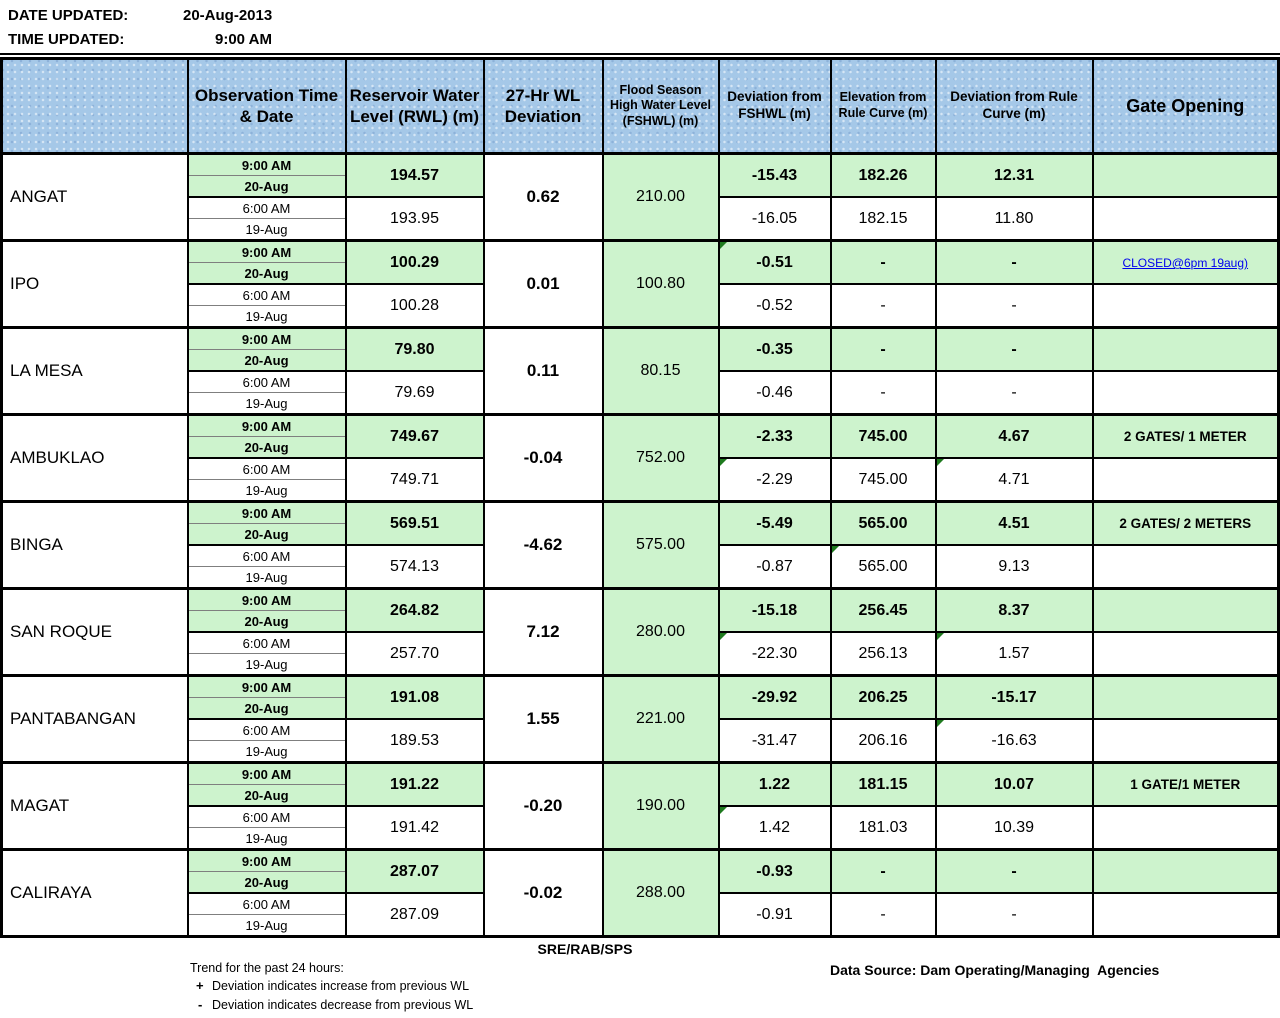 The image size is (1280, 1018). Describe the element at coordinates (414, 306) in the screenshot. I see `cell-rwl-prev: 100.28` at that location.